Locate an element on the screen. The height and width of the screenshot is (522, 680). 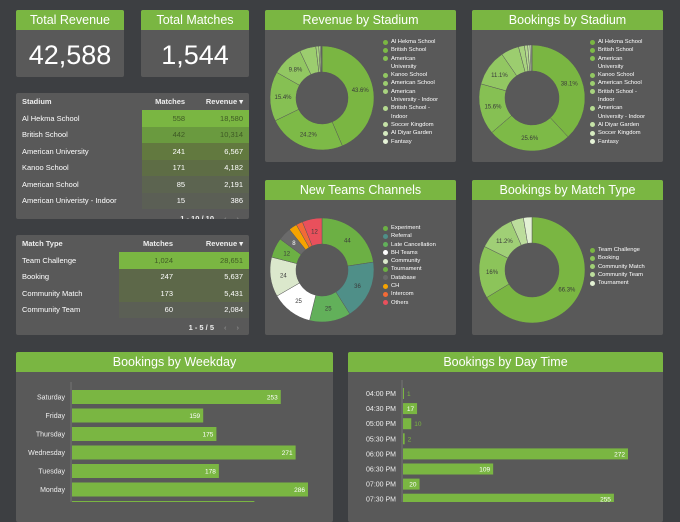
slice-label: 43.6% is located at coordinates (361, 91).